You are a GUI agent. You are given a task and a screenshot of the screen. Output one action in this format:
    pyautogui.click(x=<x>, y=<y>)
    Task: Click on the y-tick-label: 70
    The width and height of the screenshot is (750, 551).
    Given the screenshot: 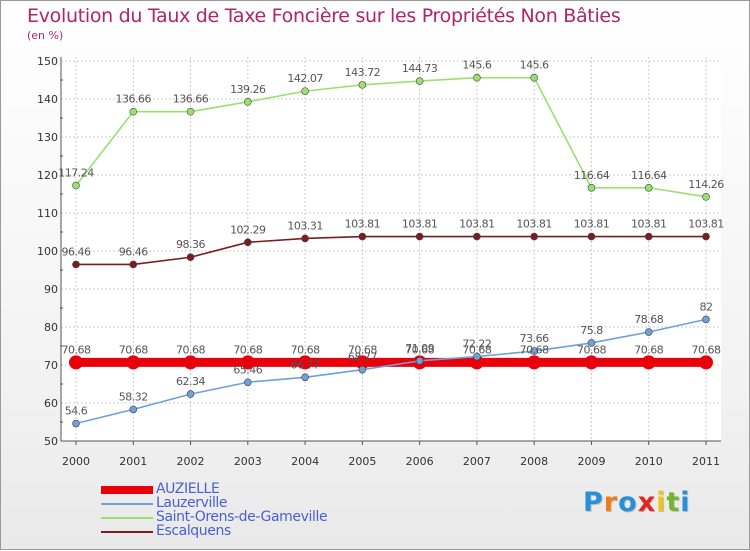 What is the action you would take?
    pyautogui.click(x=51, y=365)
    